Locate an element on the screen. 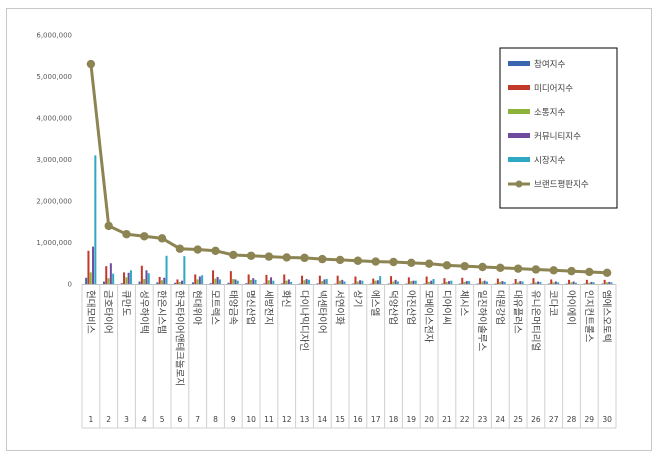 This screenshot has width=660, height=459. category-label: 대유플러스 is located at coordinates (517, 312).